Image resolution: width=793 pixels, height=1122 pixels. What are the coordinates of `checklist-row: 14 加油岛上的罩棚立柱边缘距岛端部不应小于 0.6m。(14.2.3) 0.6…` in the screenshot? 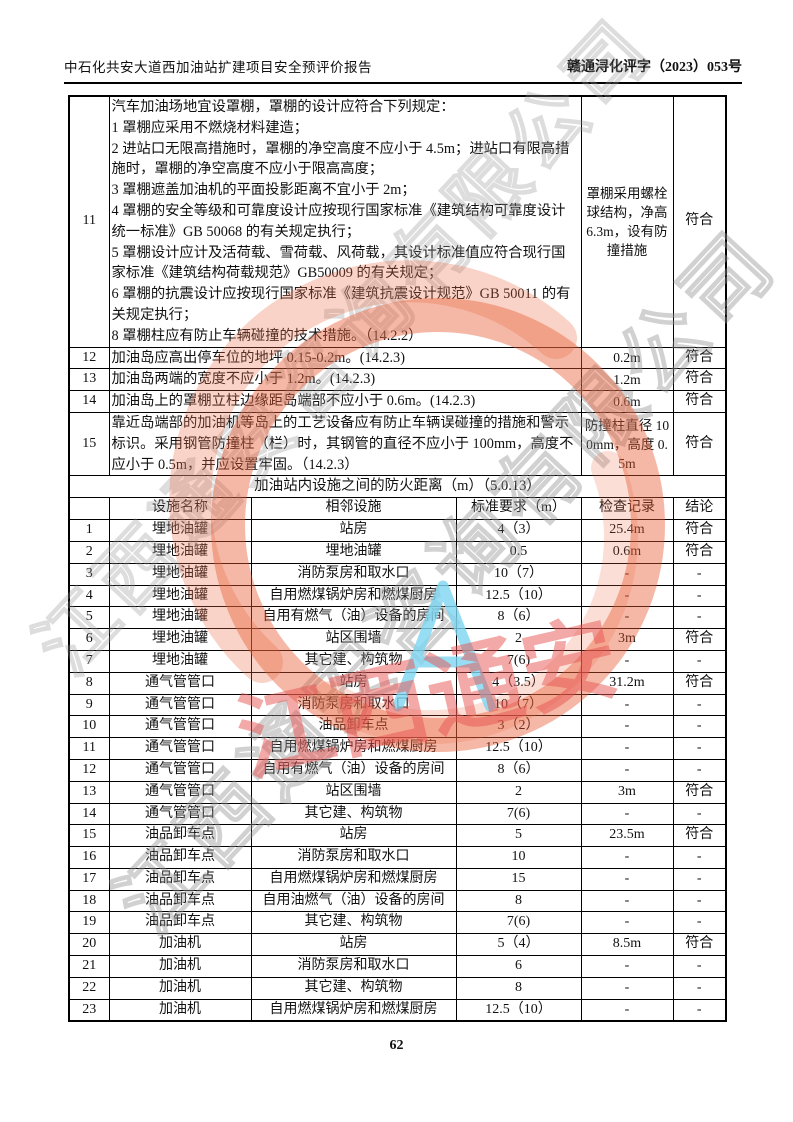 It's located at (397, 401).